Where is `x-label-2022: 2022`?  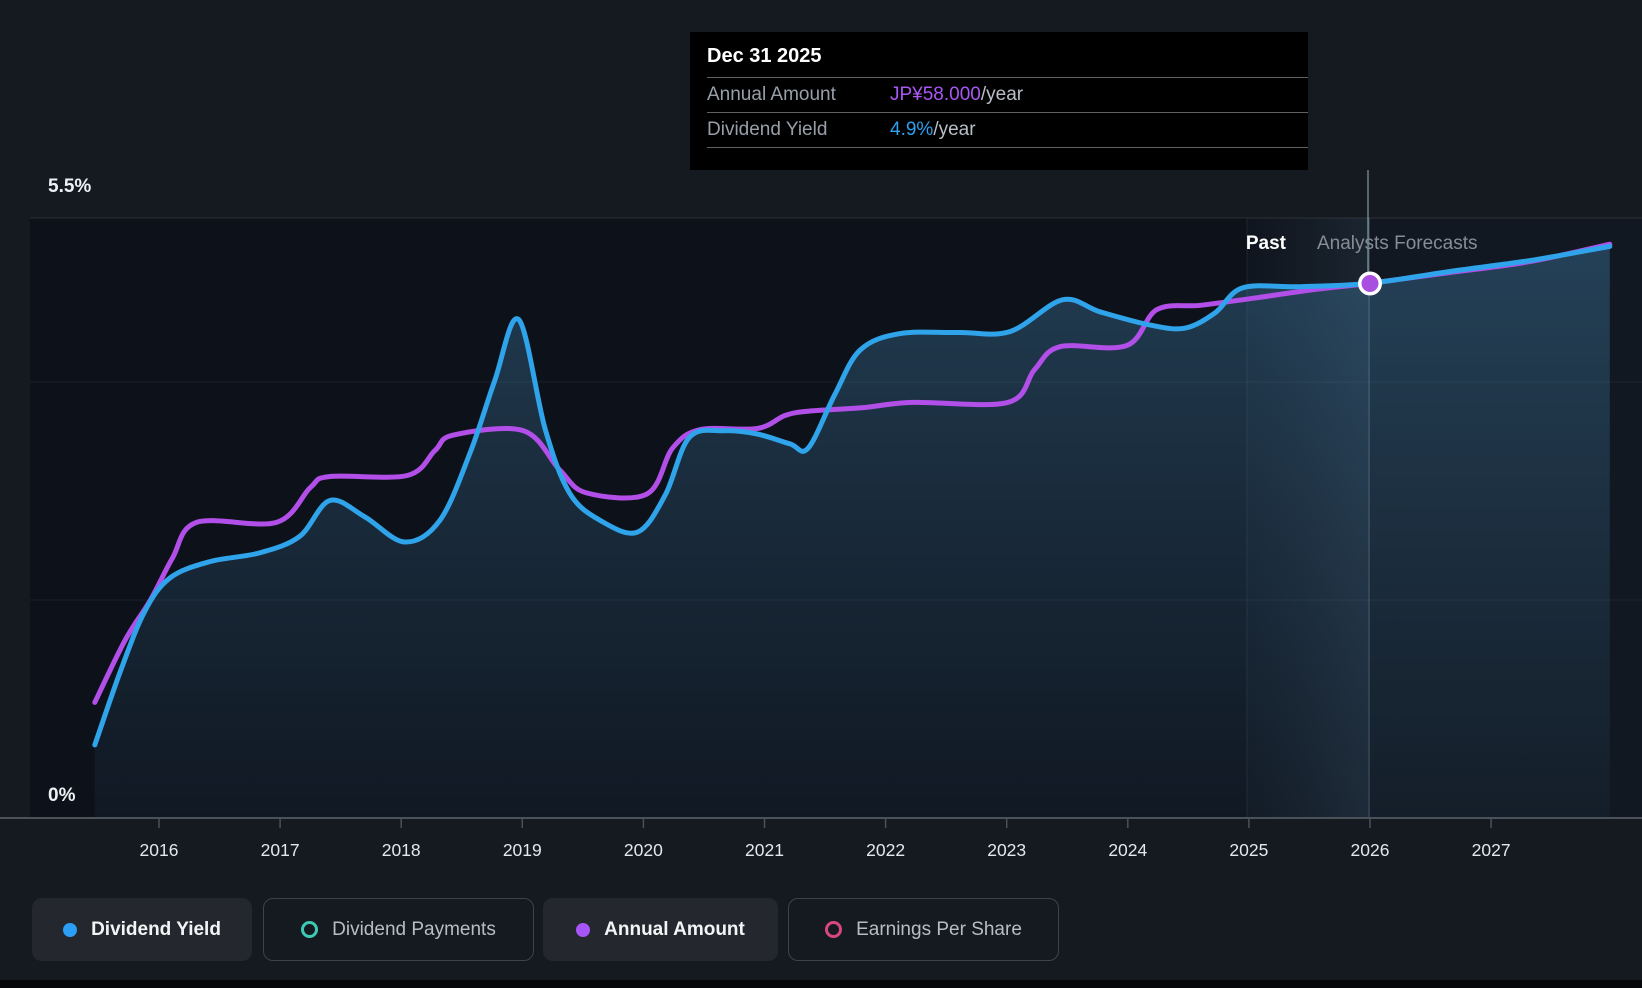 x-label-2022: 2022 is located at coordinates (885, 850).